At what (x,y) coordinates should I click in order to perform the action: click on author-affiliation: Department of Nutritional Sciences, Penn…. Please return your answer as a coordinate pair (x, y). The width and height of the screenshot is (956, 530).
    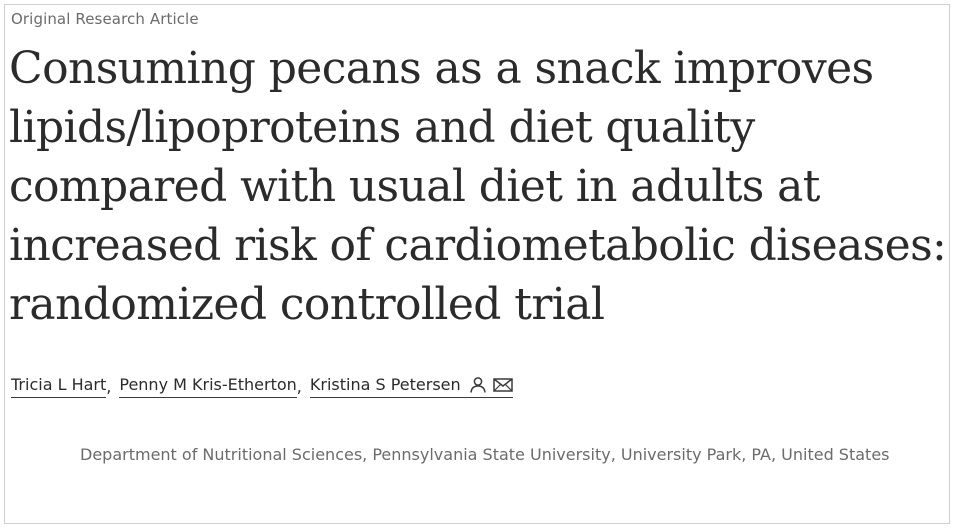
    Looking at the image, I should click on (485, 454).